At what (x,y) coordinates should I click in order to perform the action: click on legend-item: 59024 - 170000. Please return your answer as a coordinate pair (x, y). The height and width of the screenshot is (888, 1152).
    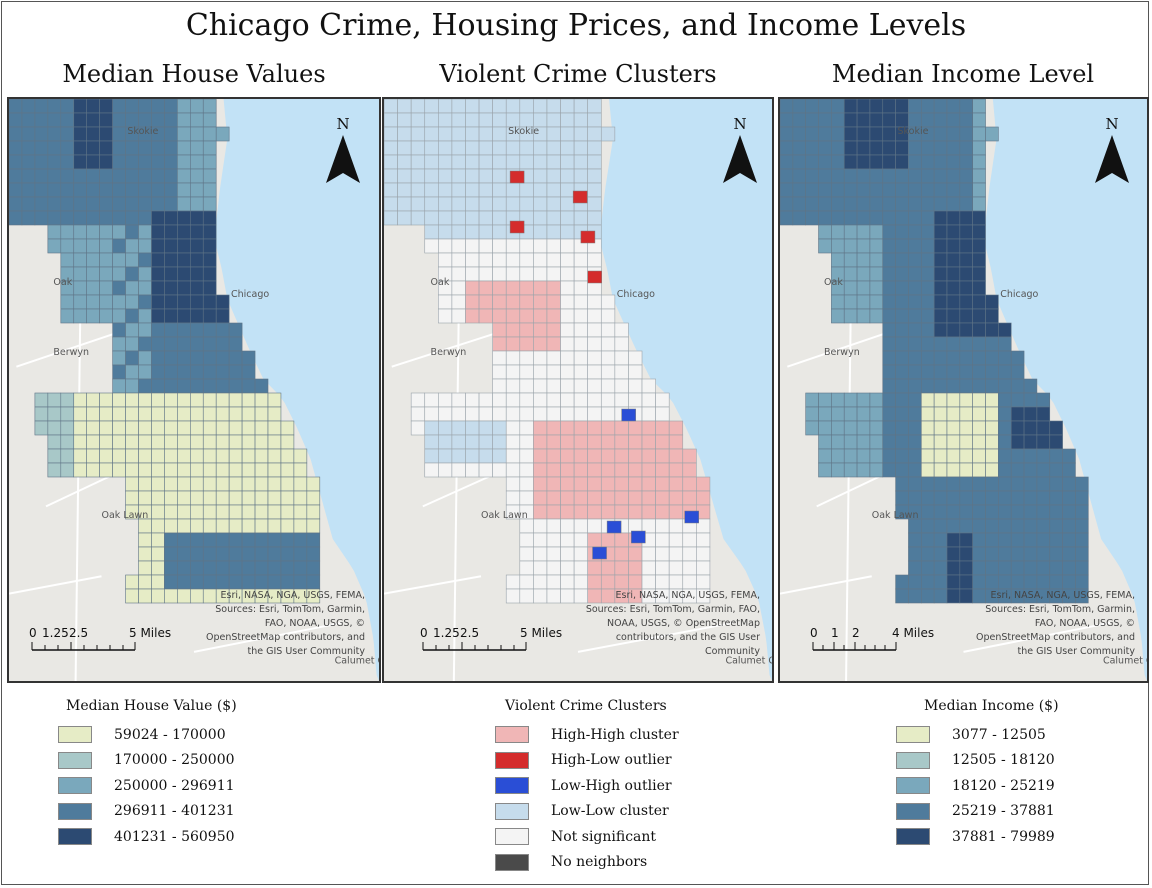
    Looking at the image, I should click on (147, 735).